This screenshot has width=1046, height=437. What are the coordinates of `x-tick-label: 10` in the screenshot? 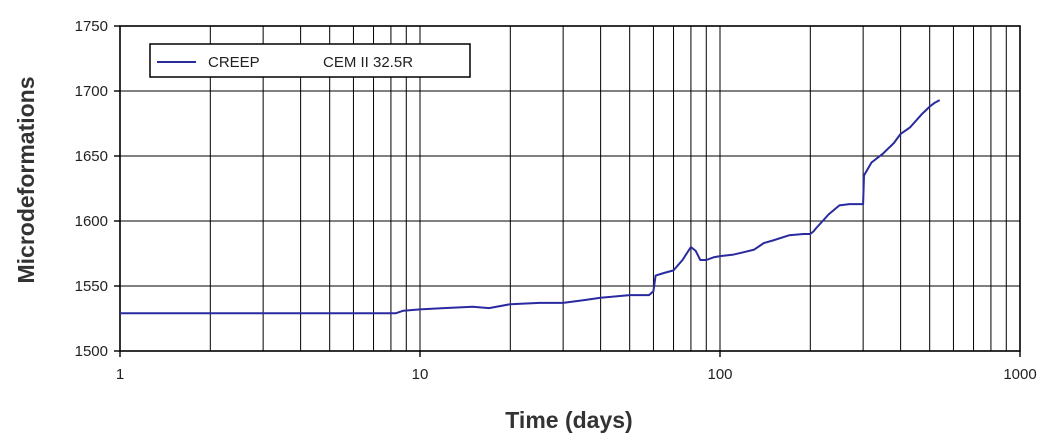 It's located at (420, 374).